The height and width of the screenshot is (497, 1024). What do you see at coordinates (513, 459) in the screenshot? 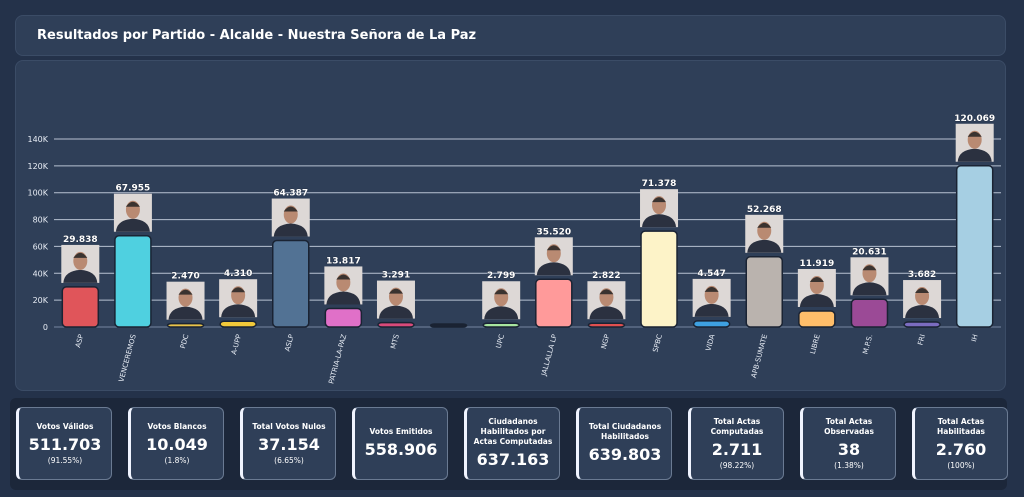
I see `card-value: 637.163` at bounding box center [513, 459].